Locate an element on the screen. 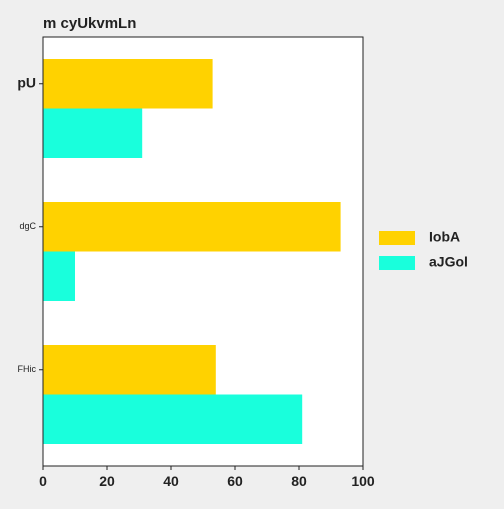  bar-aJGol-FHic is located at coordinates (173, 419).